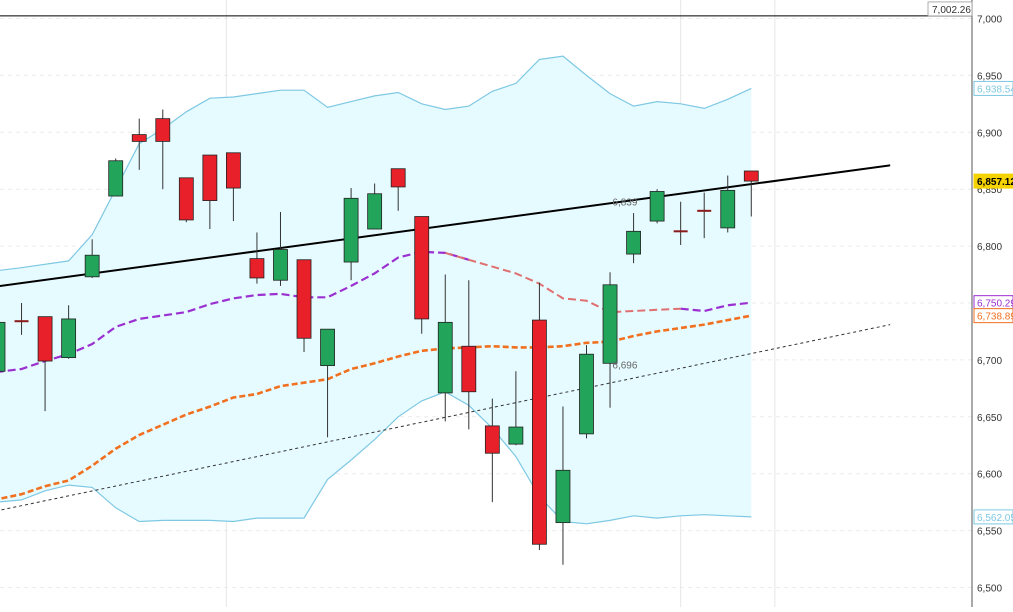 The image size is (1013, 612). What do you see at coordinates (624, 285) in the screenshot?
I see `annotation-layer: 6,839 6,696` at bounding box center [624, 285].